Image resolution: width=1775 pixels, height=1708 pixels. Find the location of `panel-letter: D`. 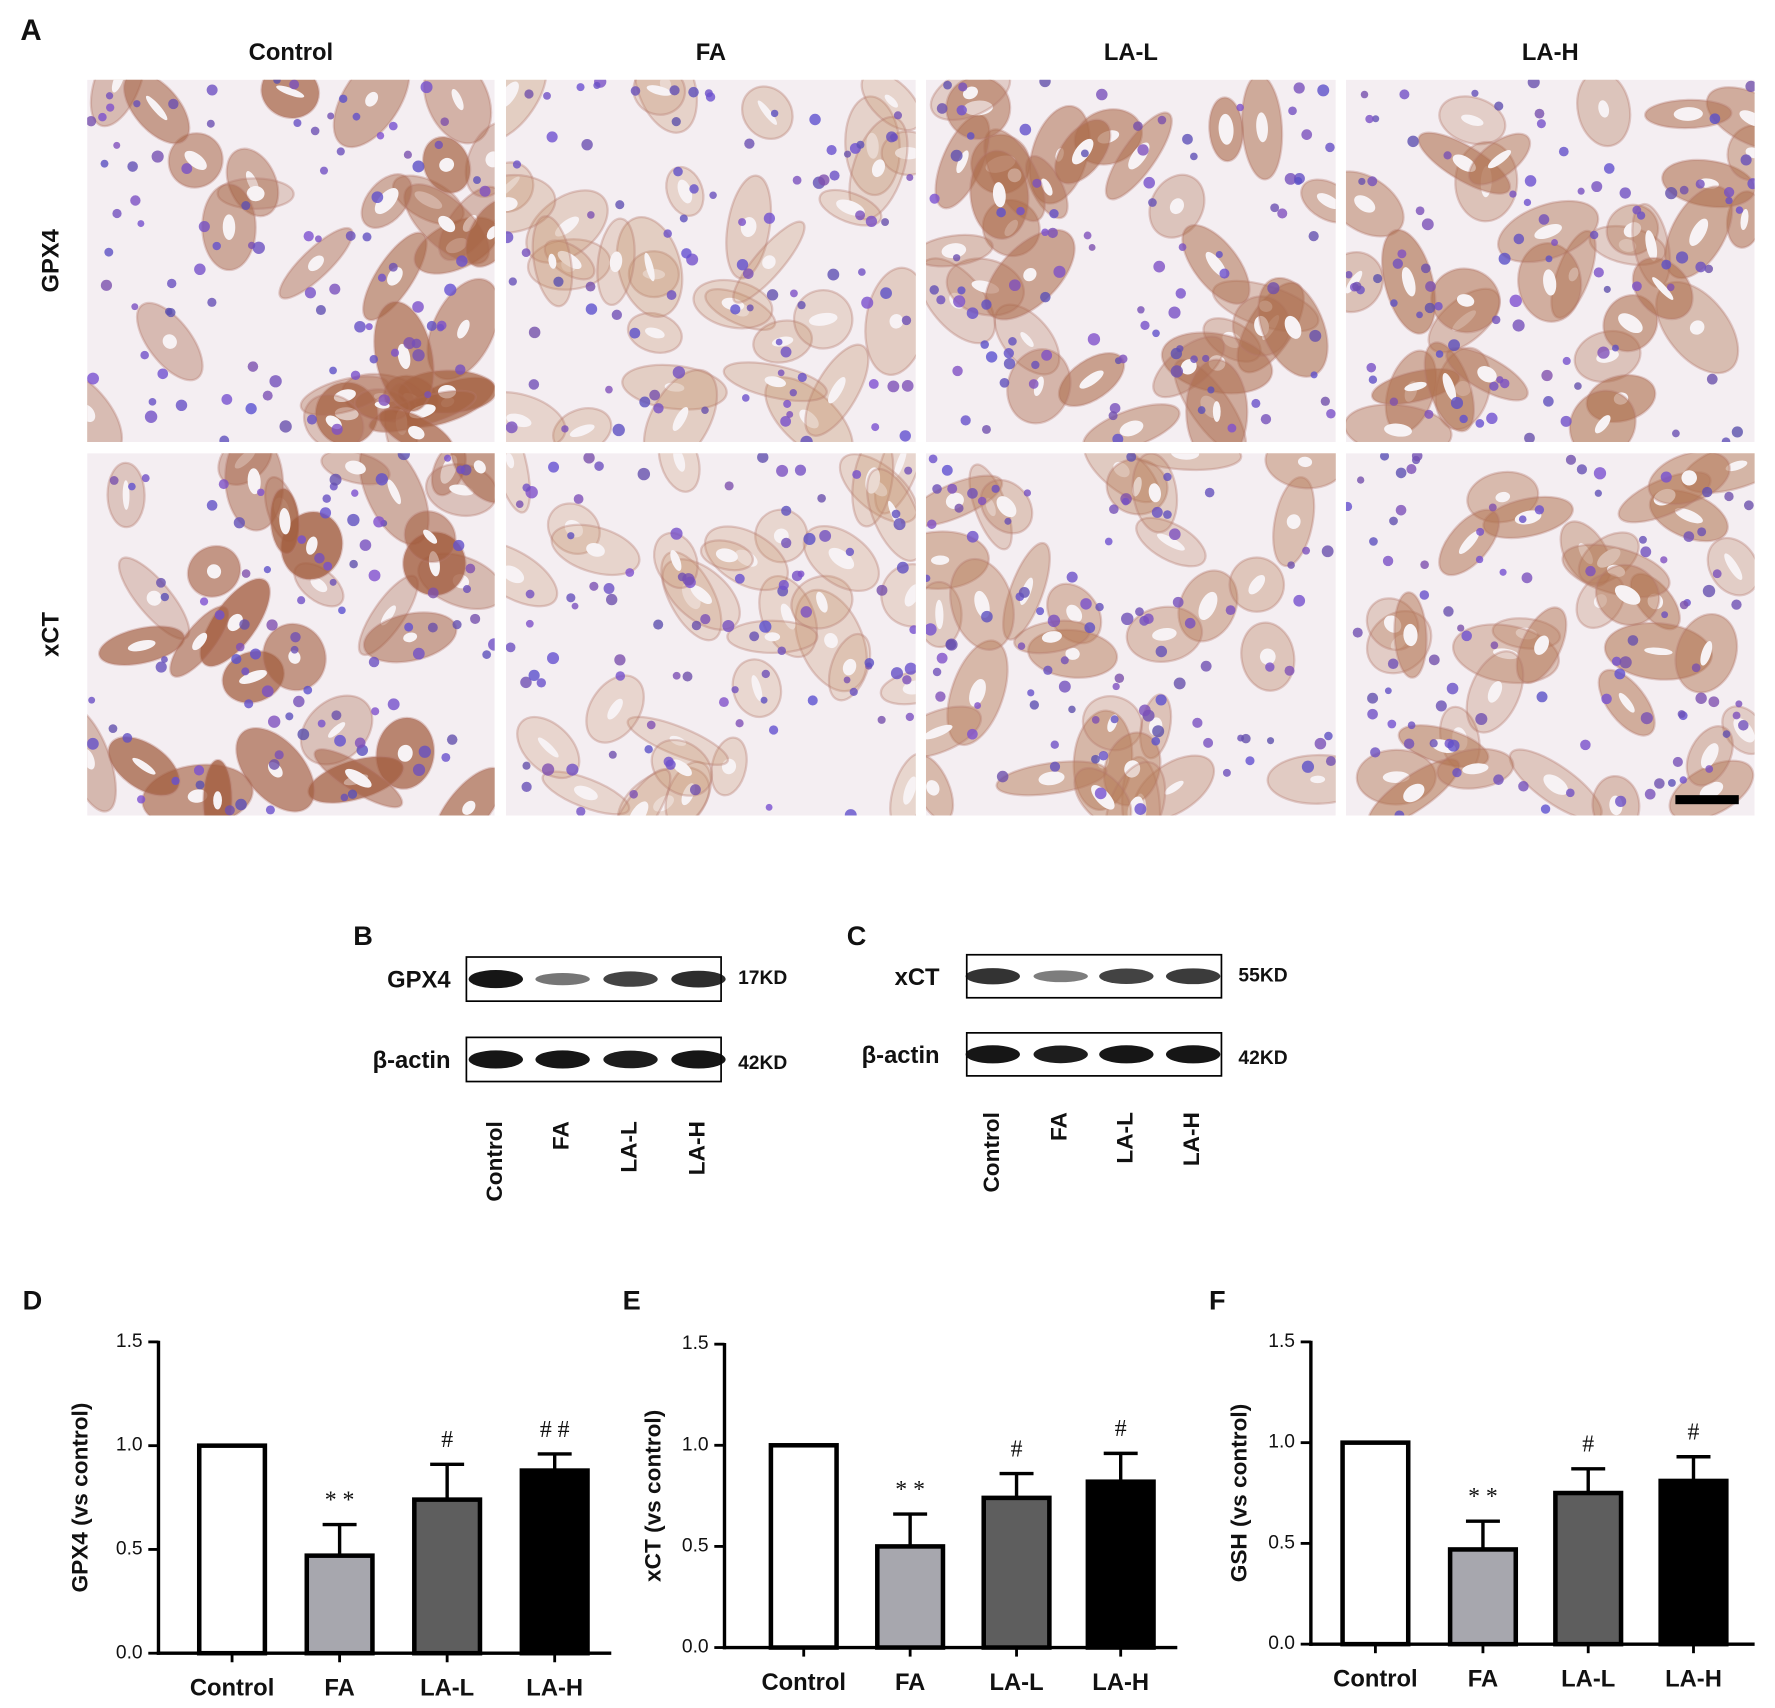

panel-letter: D is located at coordinates (33, 1299).